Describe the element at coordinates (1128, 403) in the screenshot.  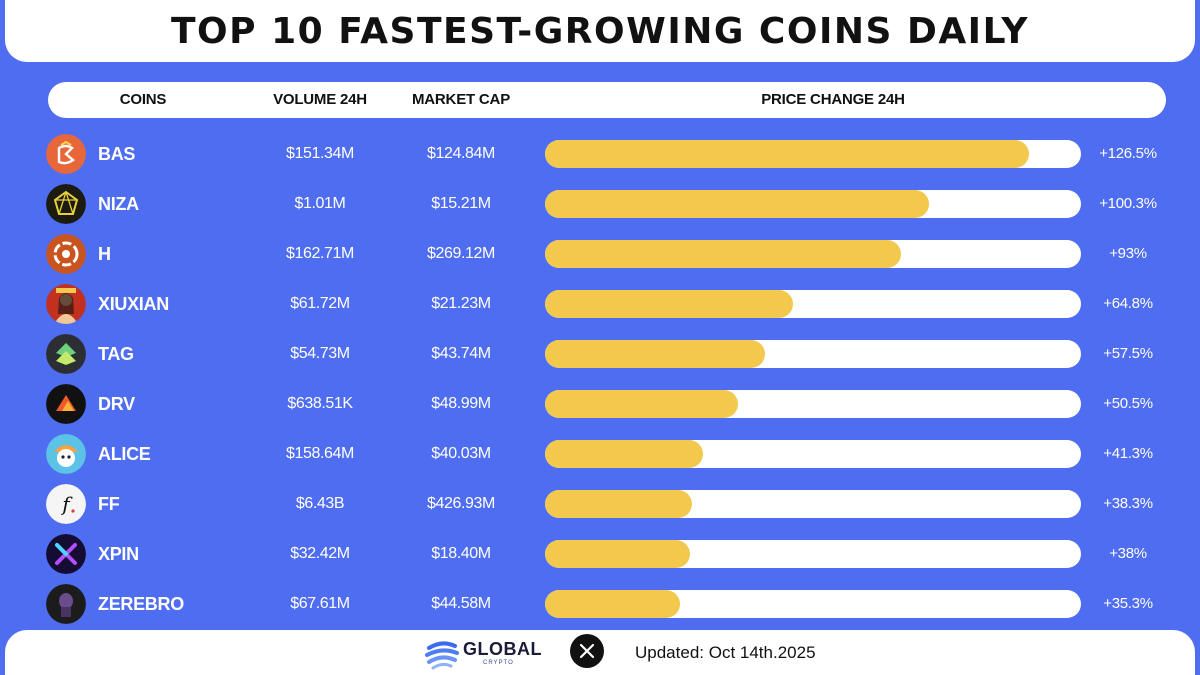
I see `price-change-label: +50.5%` at that location.